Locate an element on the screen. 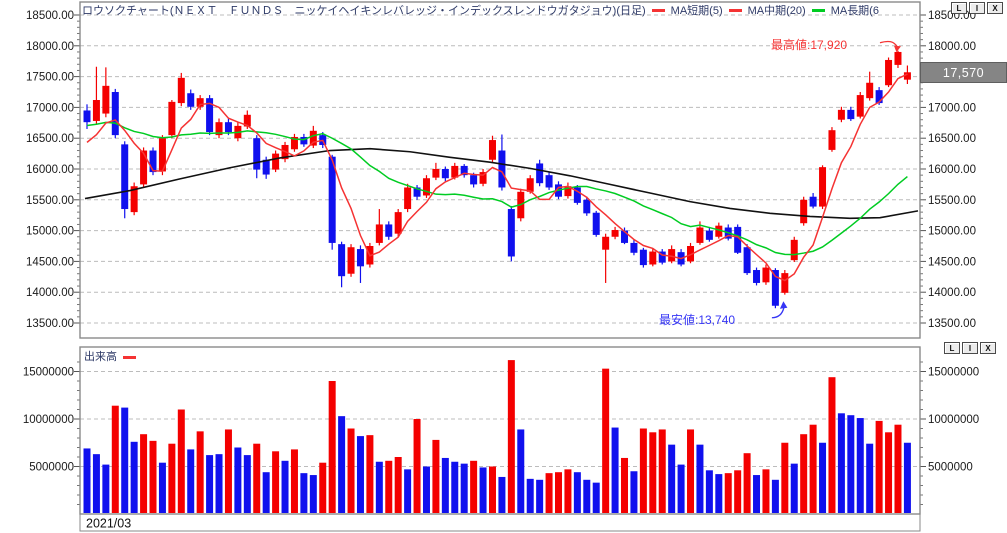 This screenshot has height=533, width=1007. volume-title: 出来高 is located at coordinates (100, 356).